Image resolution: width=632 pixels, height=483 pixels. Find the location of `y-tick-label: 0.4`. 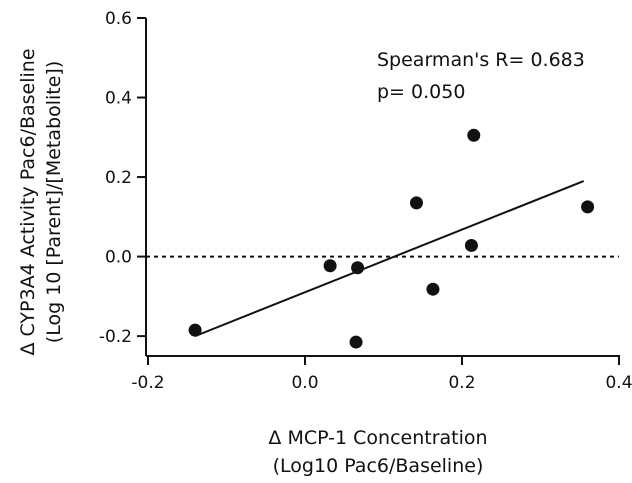

y-tick-label: 0.4 is located at coordinates (118, 99).